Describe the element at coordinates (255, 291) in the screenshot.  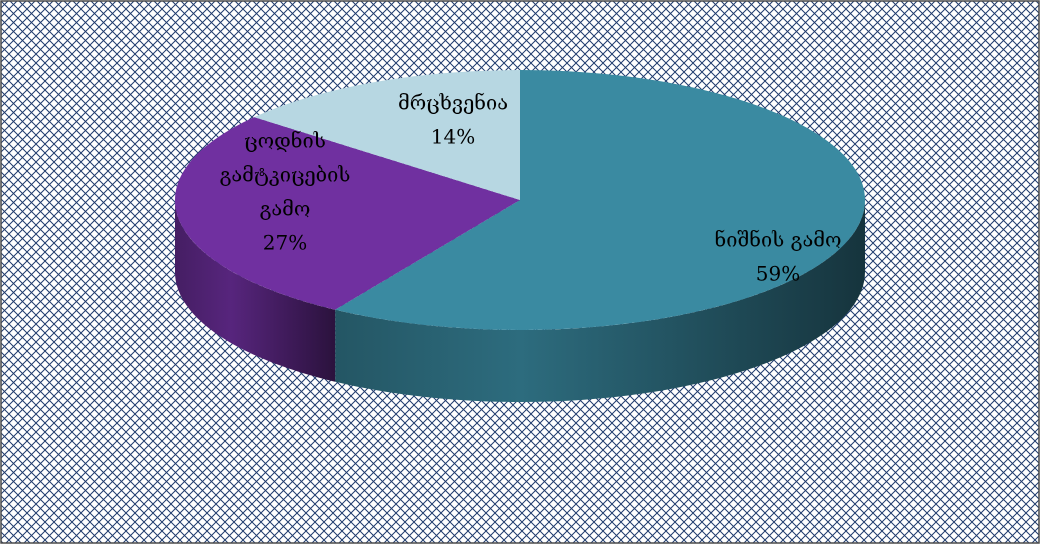
I see `pie-slice-side` at that location.